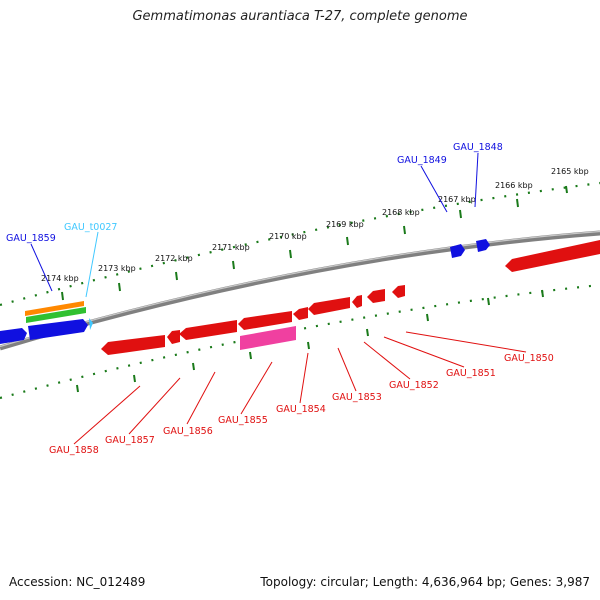  Describe the element at coordinates (117, 268) in the screenshot. I see `kbp-label-2173: 2173 kbp` at that location.